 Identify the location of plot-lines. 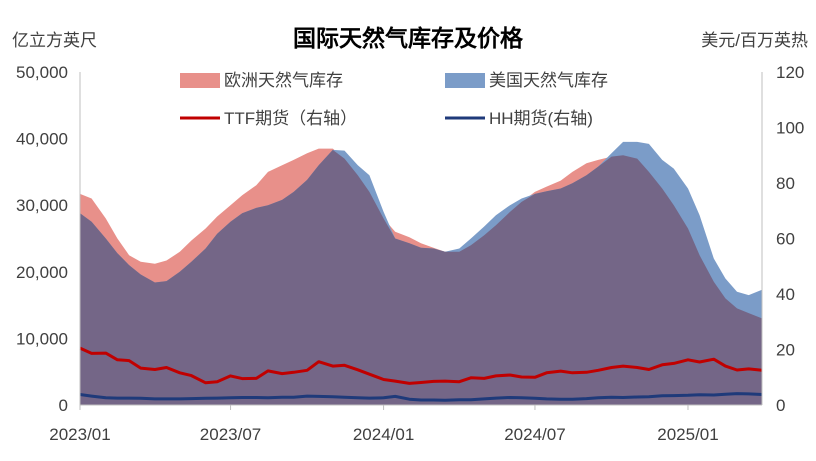
(421, 374).